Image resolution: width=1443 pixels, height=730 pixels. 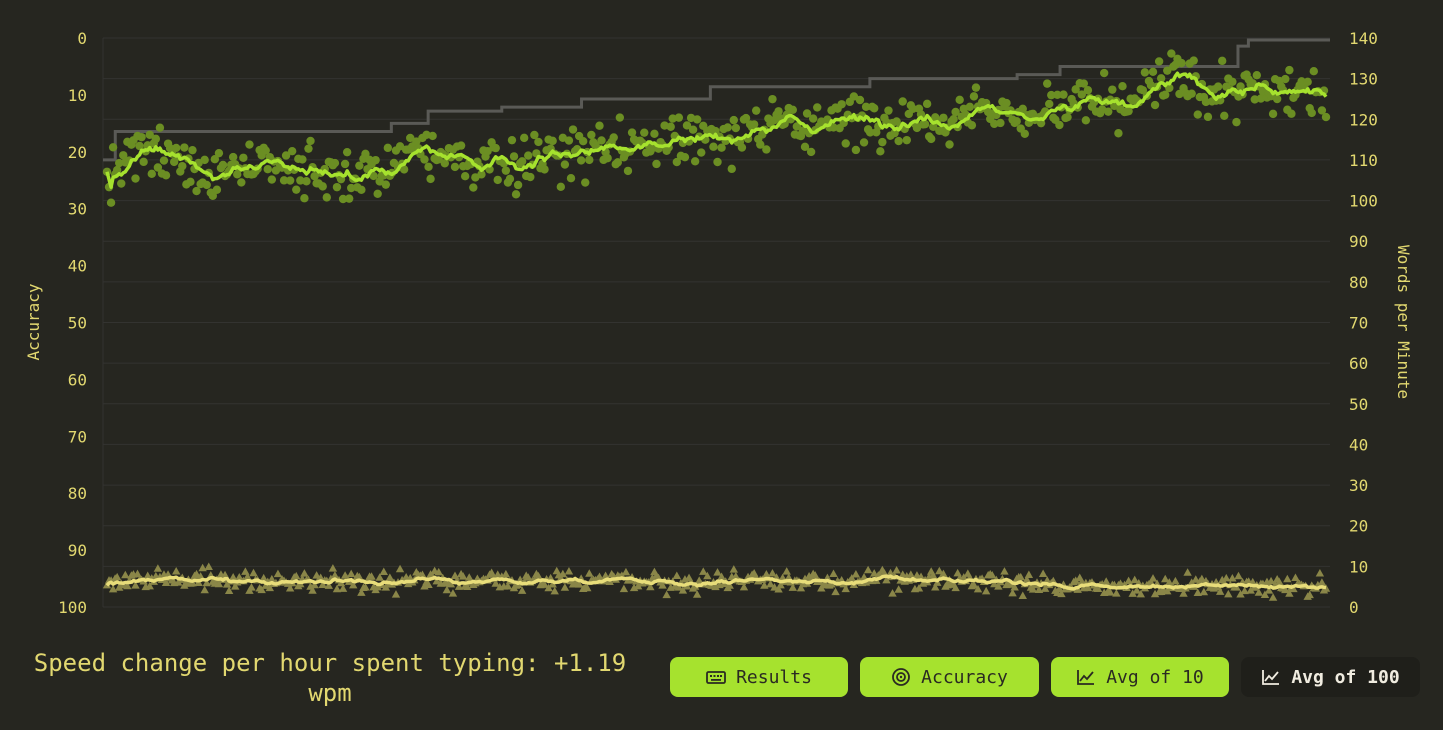 I want to click on right-axis-title: Words per Minute, so click(x=1403, y=322).